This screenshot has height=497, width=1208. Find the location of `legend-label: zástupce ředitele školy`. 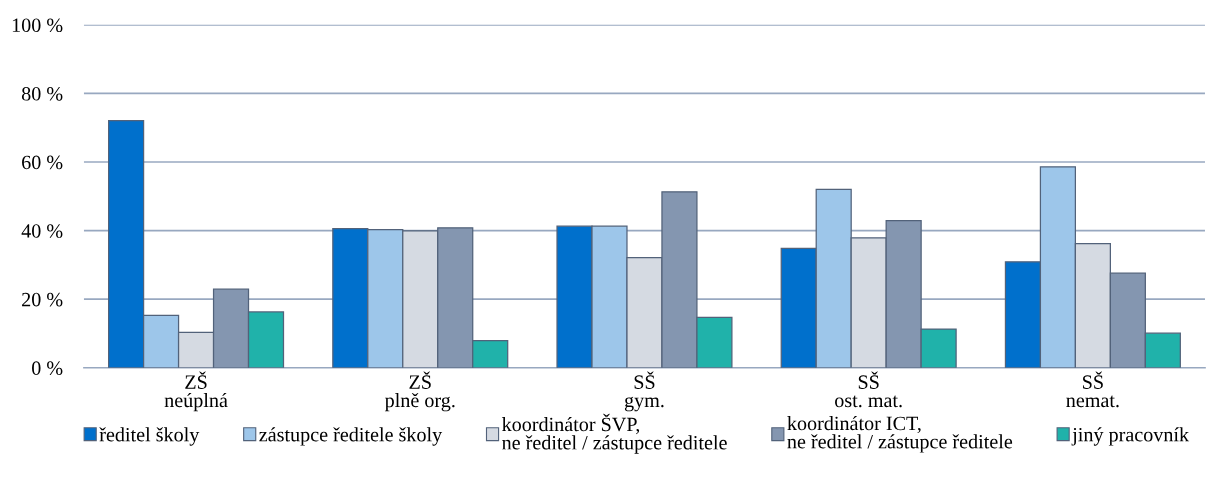

legend-label: zástupce ředitele školy is located at coordinates (351, 436).